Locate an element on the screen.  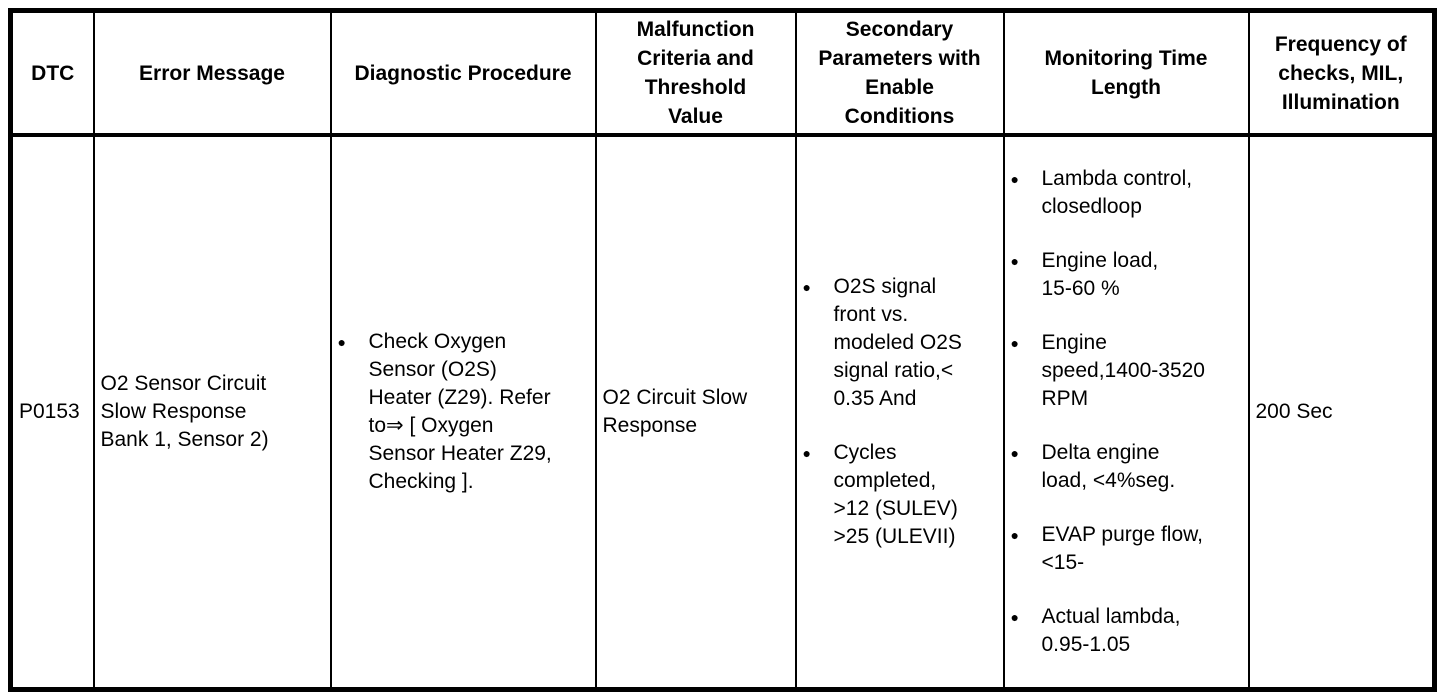
header-malfunction-criteria: Malfunction Criteria and Threshold Value is located at coordinates (695, 73).